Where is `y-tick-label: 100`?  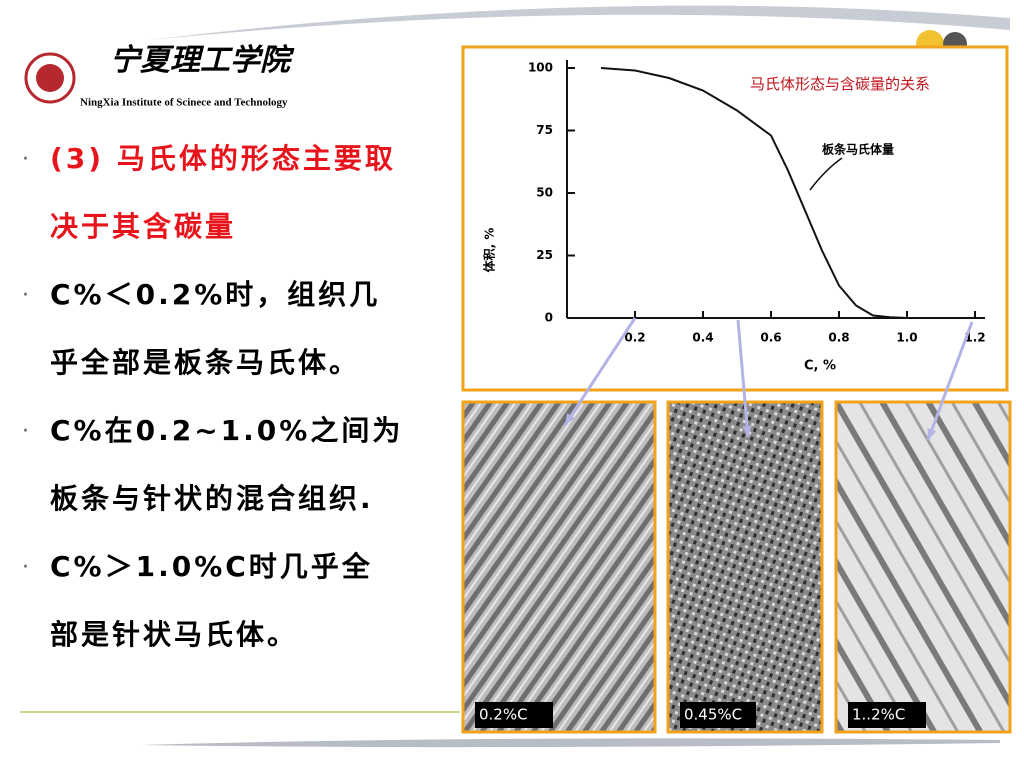 y-tick-label: 100 is located at coordinates (540, 68).